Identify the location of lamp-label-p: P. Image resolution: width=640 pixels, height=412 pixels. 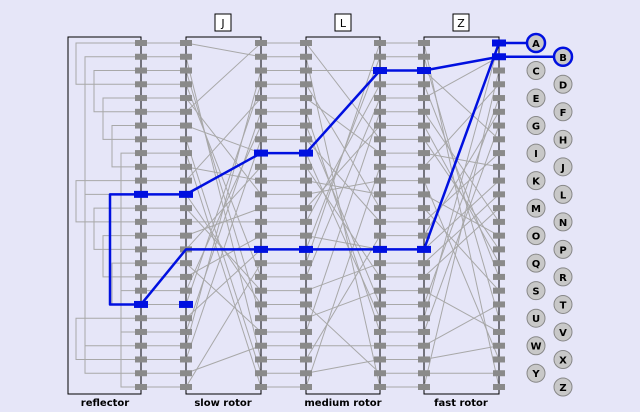
(562, 250).